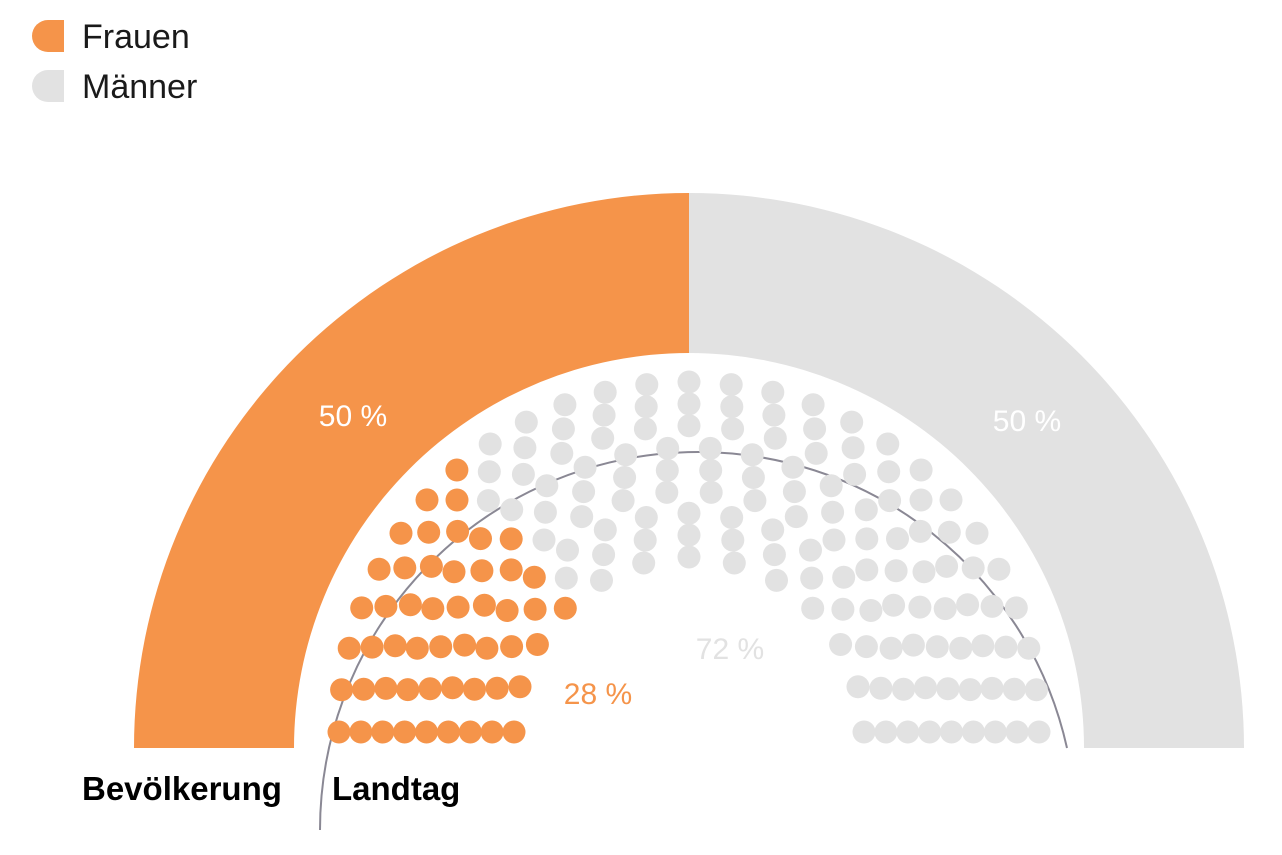 The image size is (1282, 855). I want to click on inner-percent-frauen: 28 %, so click(598, 694).